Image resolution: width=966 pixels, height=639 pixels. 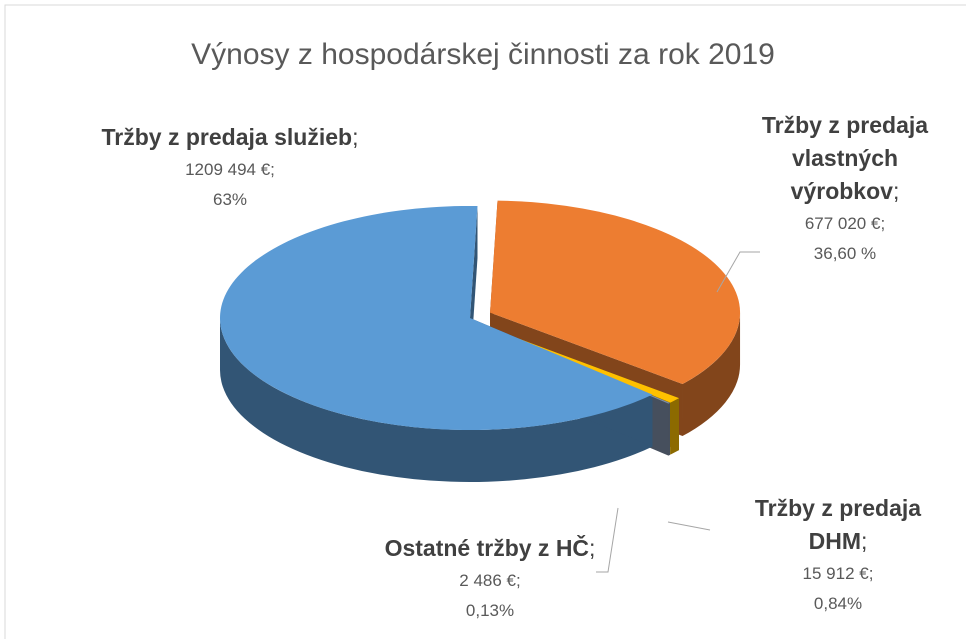 I want to click on data-label: Tržby z predaja služieb; 1209 494 €; 63%, so click(x=230, y=168).